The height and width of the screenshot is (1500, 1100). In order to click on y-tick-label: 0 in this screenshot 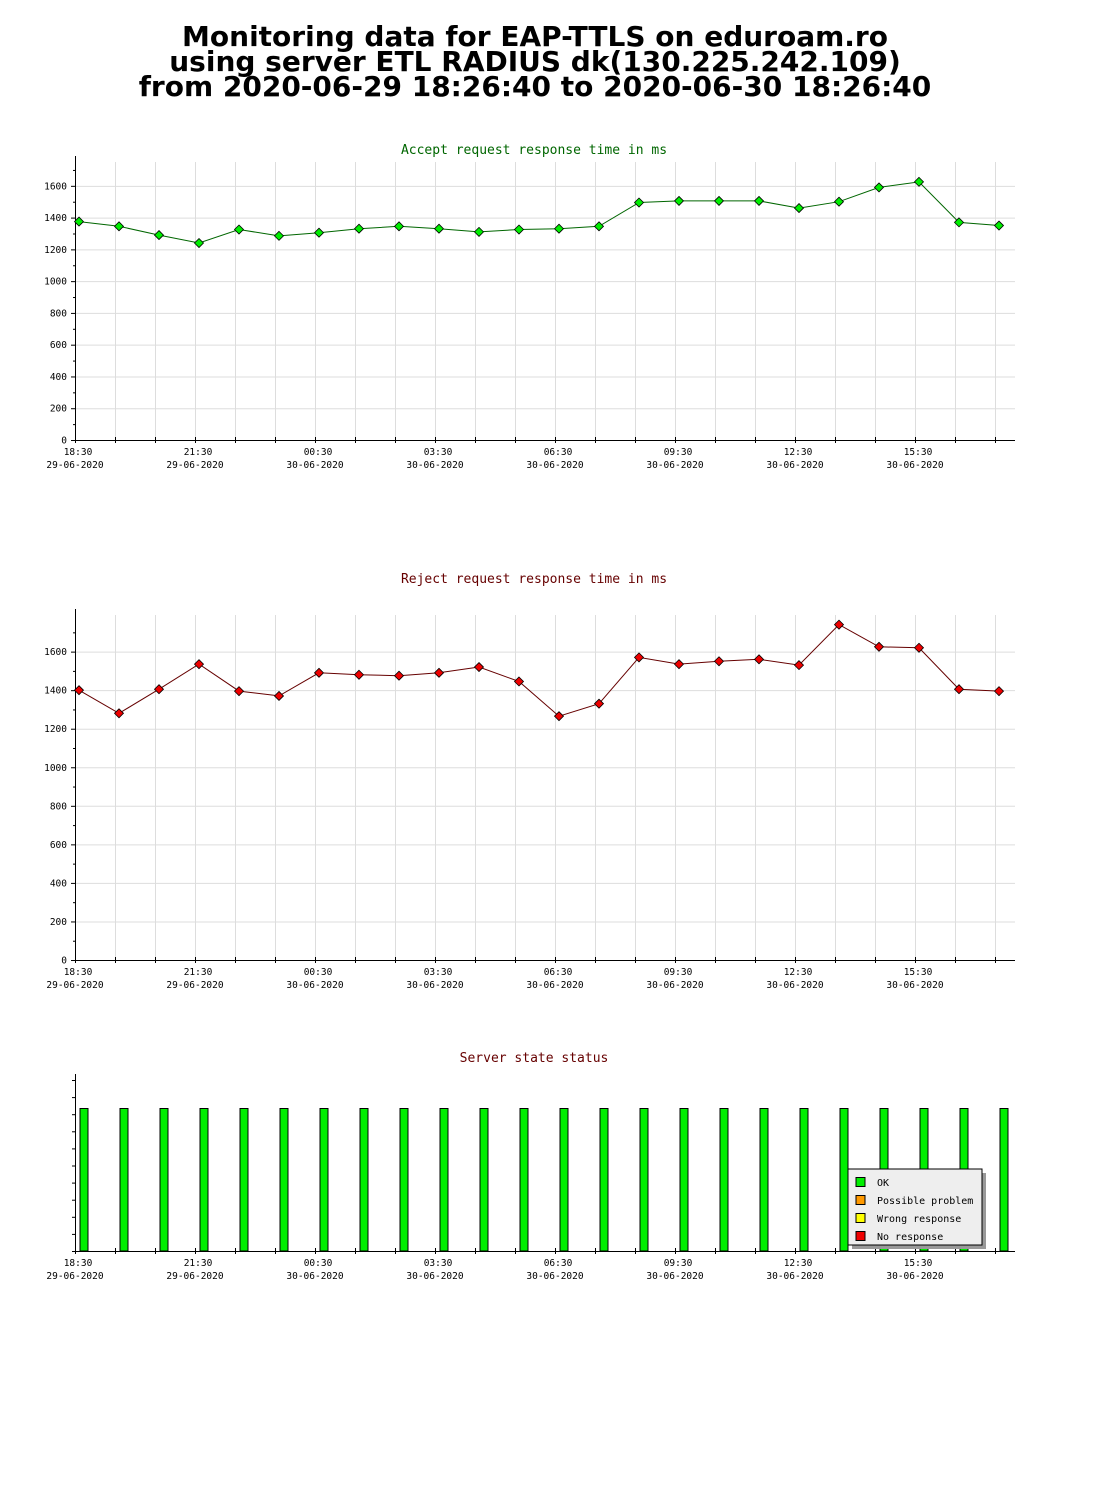, I will do `click(64, 441)`.